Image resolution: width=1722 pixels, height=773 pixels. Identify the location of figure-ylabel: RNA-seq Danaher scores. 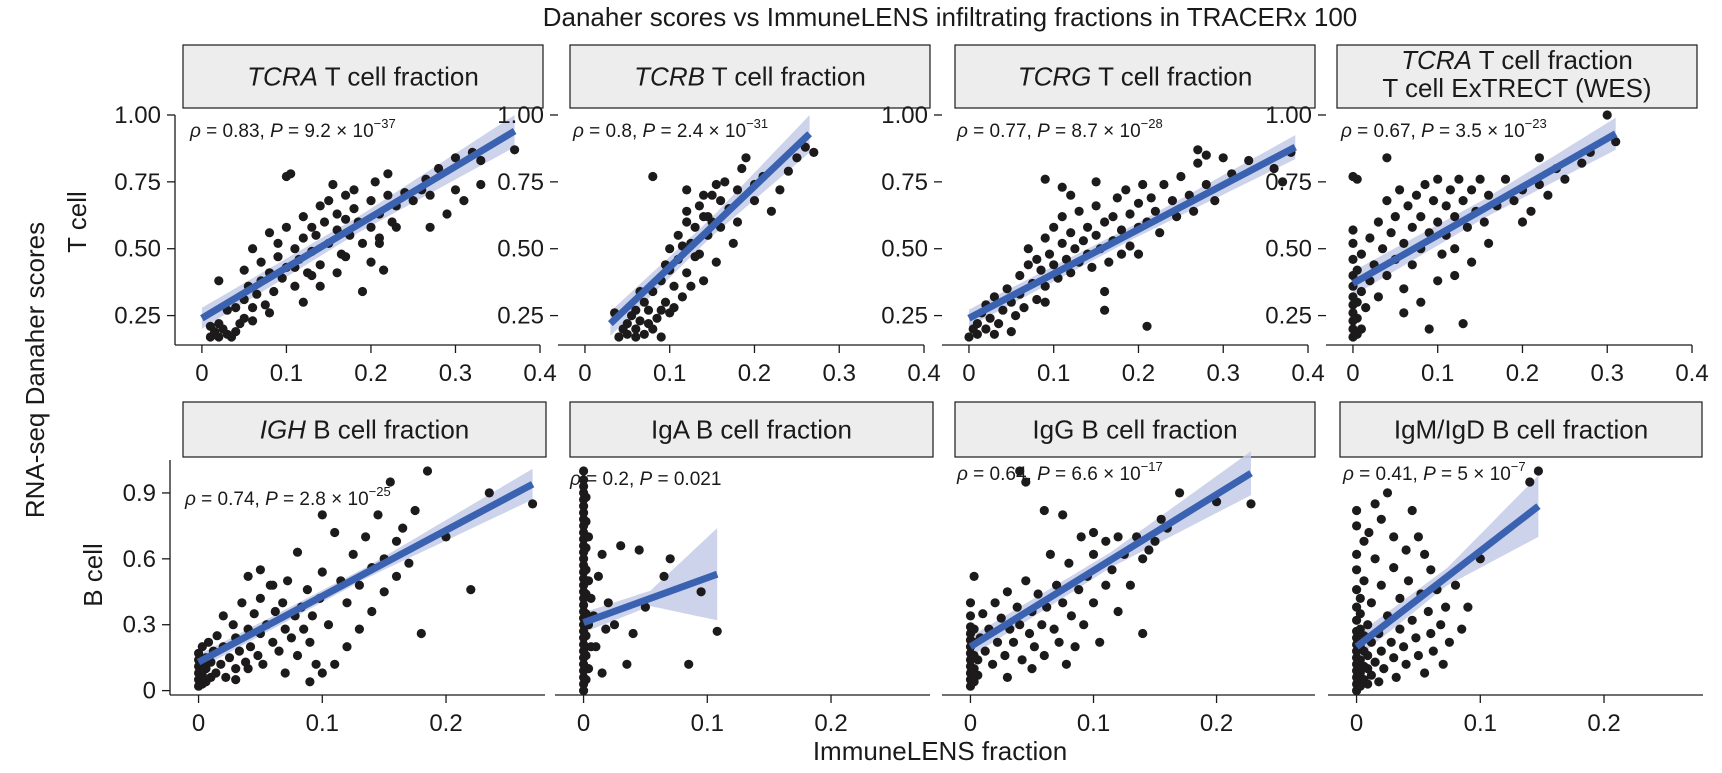
(35, 370).